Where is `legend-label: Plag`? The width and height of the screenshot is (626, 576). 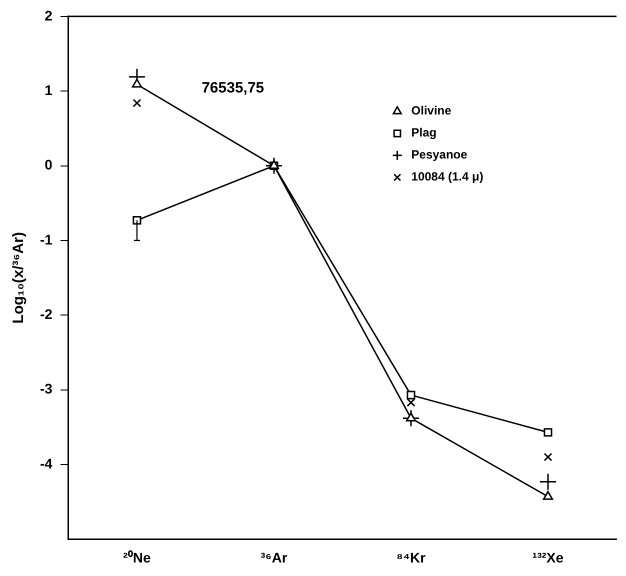 legend-label: Plag is located at coordinates (424, 133).